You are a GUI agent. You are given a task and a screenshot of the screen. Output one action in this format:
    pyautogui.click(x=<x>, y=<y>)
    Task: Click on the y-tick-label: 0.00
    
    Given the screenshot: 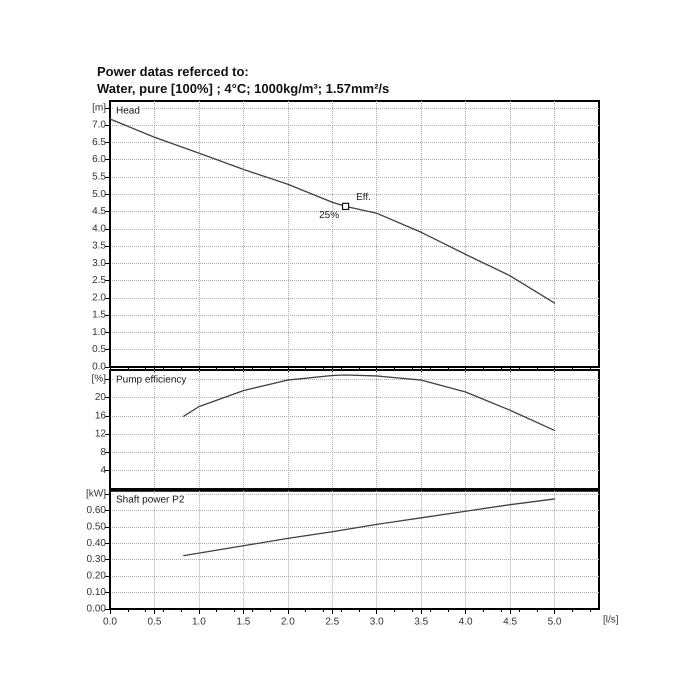 What is the action you would take?
    pyautogui.click(x=96, y=609)
    